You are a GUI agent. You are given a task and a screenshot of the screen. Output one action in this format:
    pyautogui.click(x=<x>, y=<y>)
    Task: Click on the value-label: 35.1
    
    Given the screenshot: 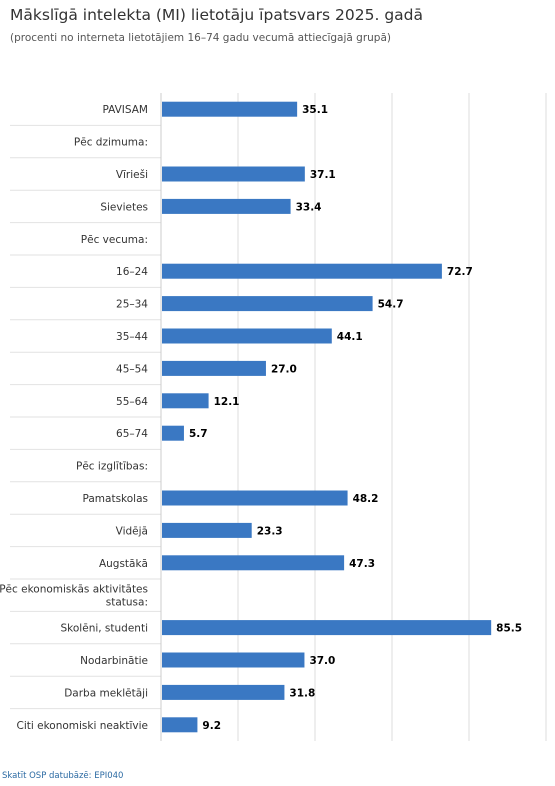 What is the action you would take?
    pyautogui.click(x=315, y=110)
    